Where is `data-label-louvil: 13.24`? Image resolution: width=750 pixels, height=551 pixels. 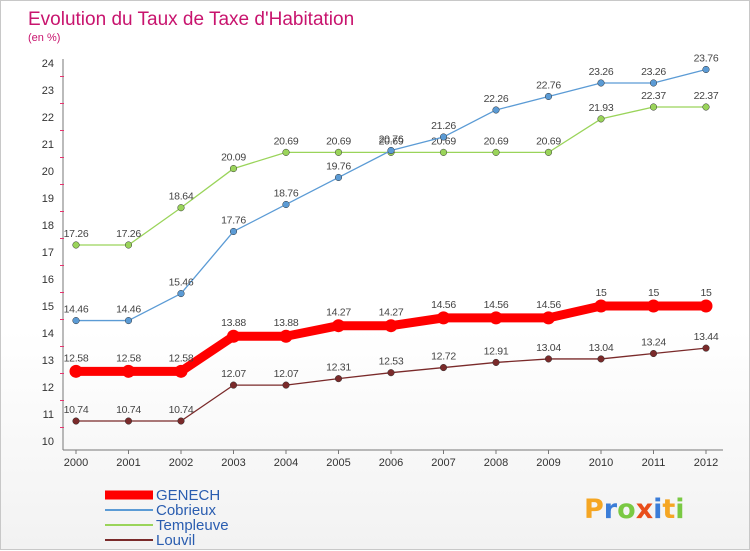 data-label-louvil: 13.24 is located at coordinates (653, 343).